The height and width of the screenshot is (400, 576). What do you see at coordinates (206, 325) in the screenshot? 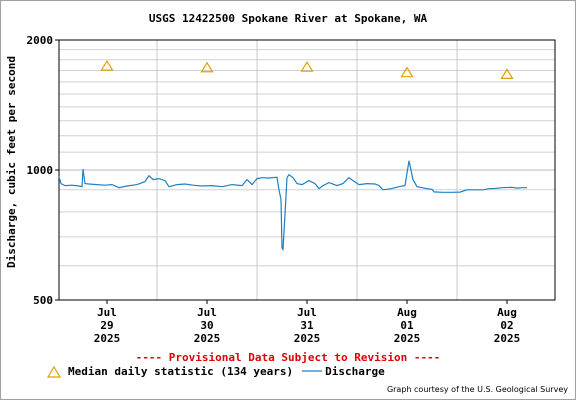
I see `x-tick-label: 30` at bounding box center [206, 325].